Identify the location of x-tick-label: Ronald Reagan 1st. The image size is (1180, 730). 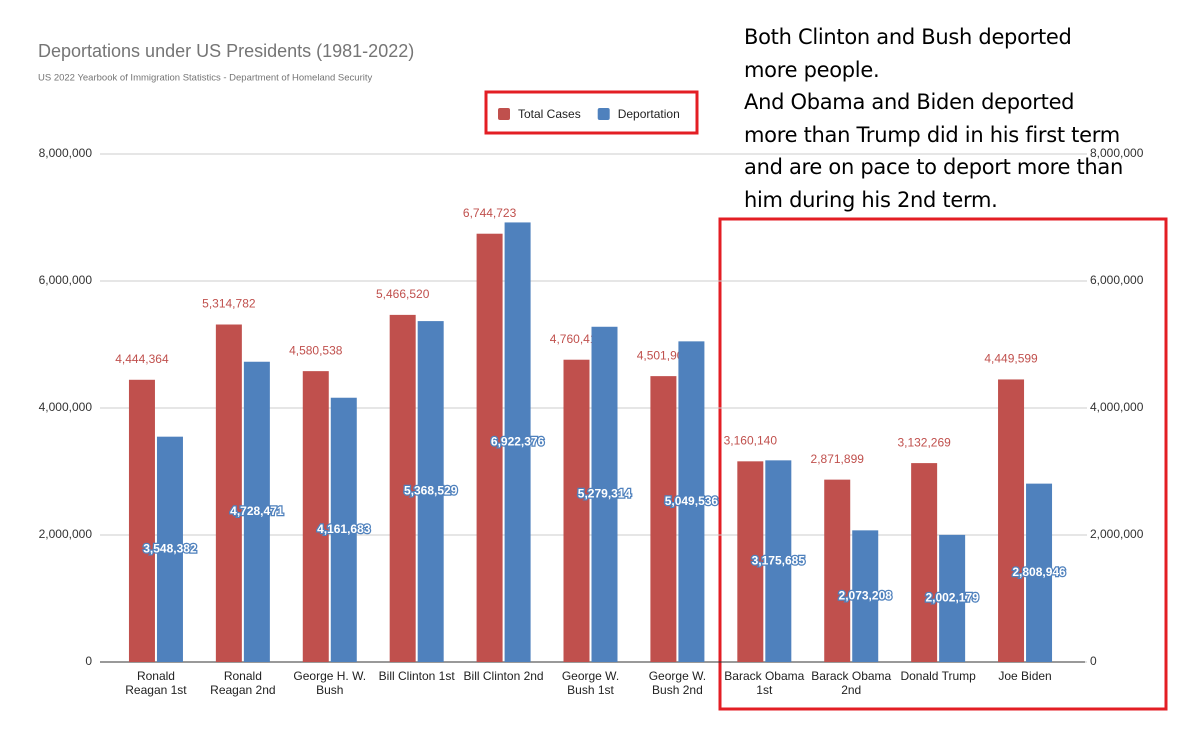
(156, 683).